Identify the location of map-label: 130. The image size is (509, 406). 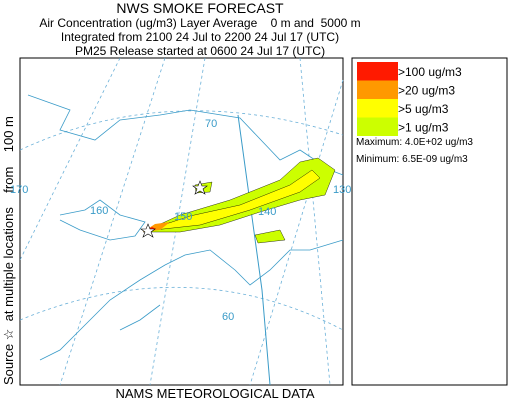
(342, 190).